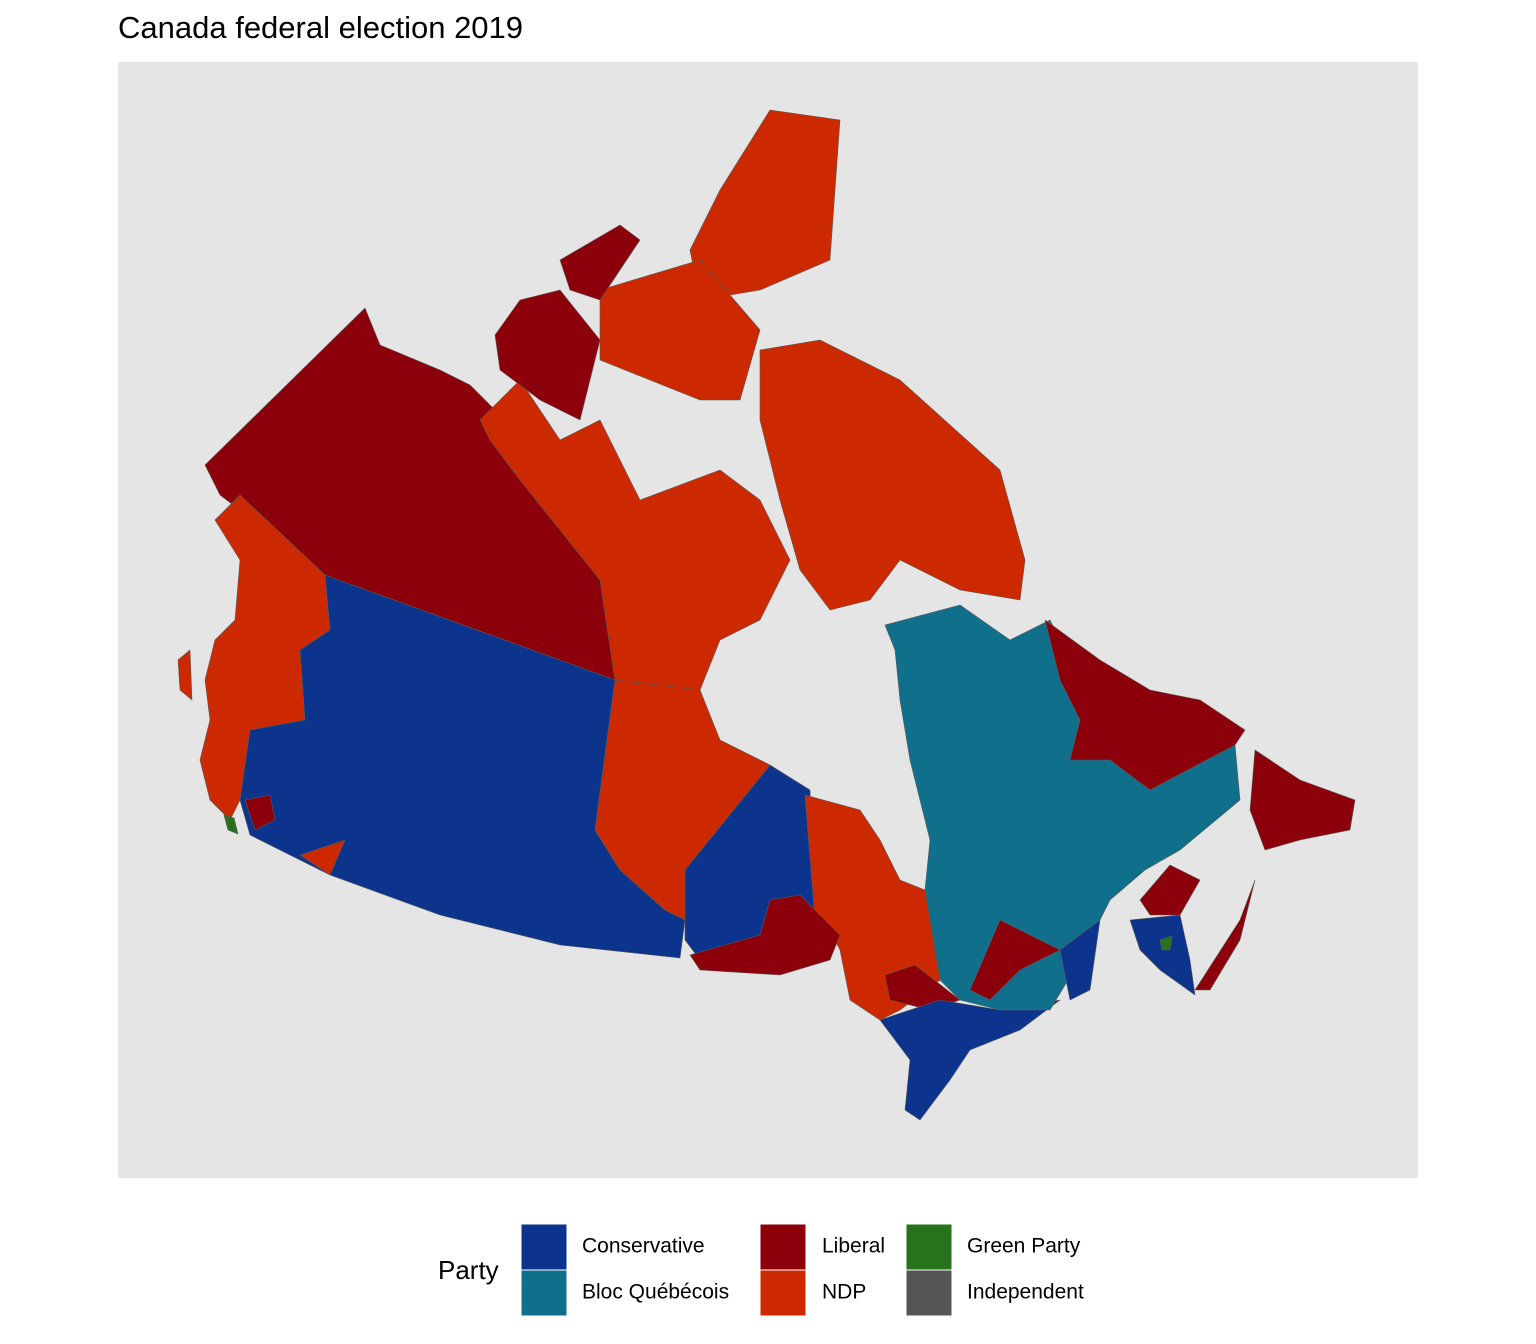  What do you see at coordinates (1024, 1246) in the screenshot?
I see `legend-label: Green Party` at bounding box center [1024, 1246].